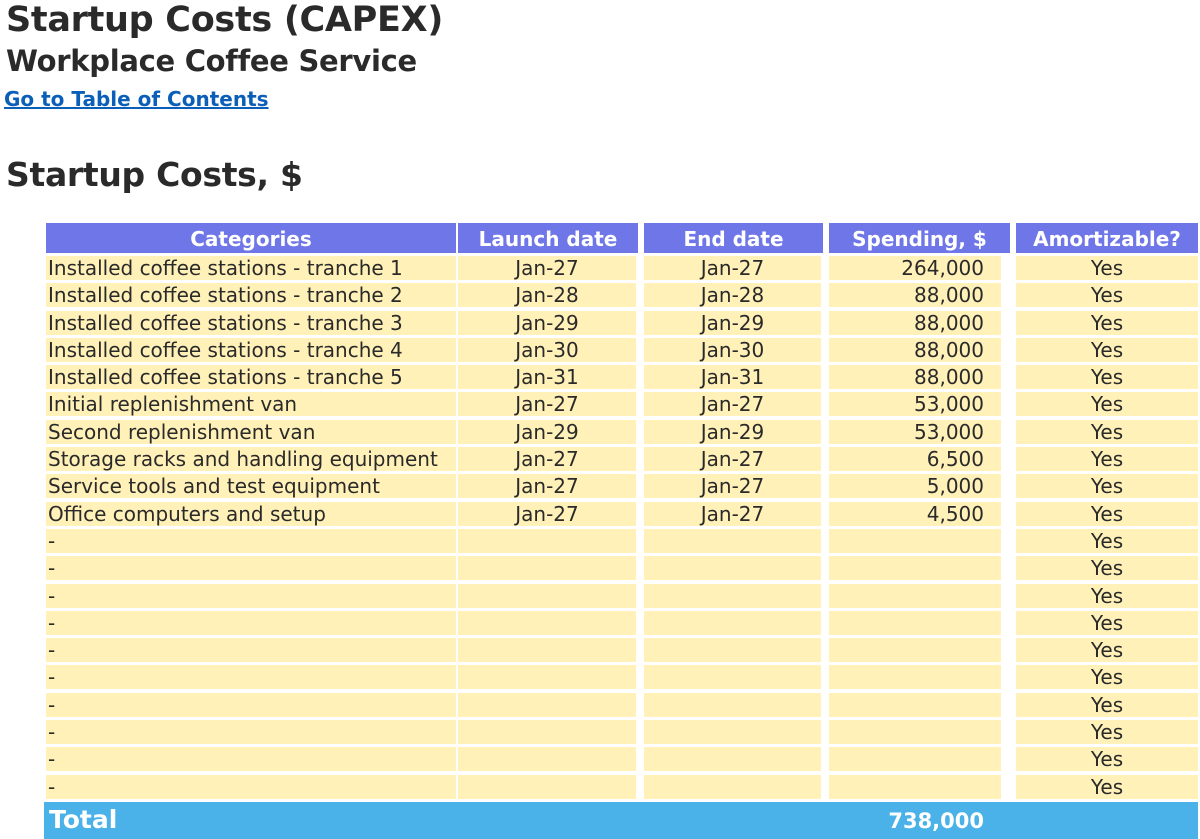 This screenshot has height=839, width=1200. I want to click on spending-cell: 5,000, so click(915, 486).